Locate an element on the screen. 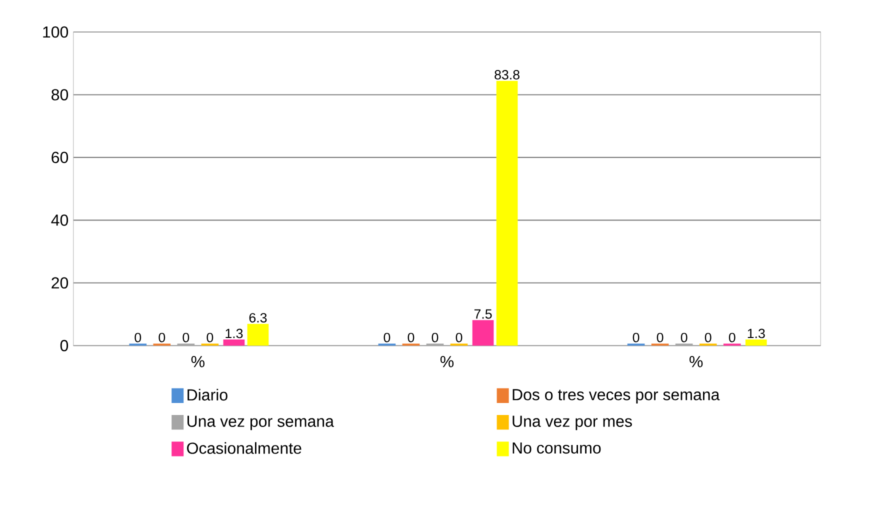 Image resolution: width=878 pixels, height=532 pixels. legend-label: No consumo is located at coordinates (556, 448).